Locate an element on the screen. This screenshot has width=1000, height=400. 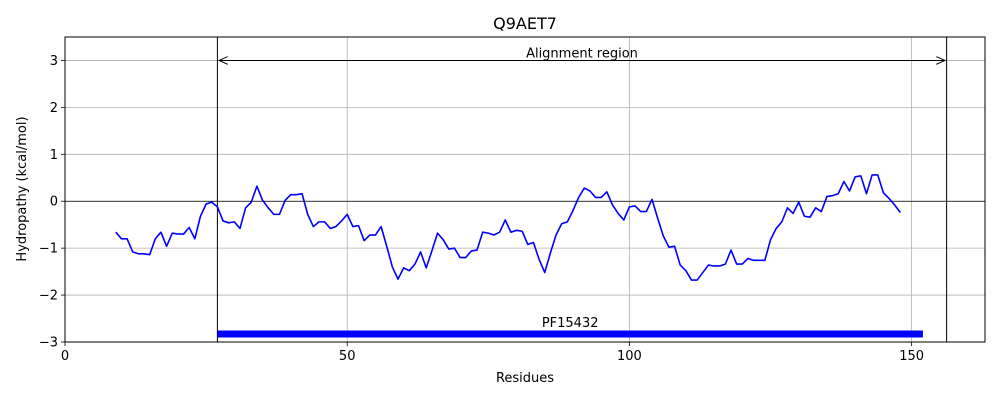
x-tick-label: 50 is located at coordinates (347, 356).